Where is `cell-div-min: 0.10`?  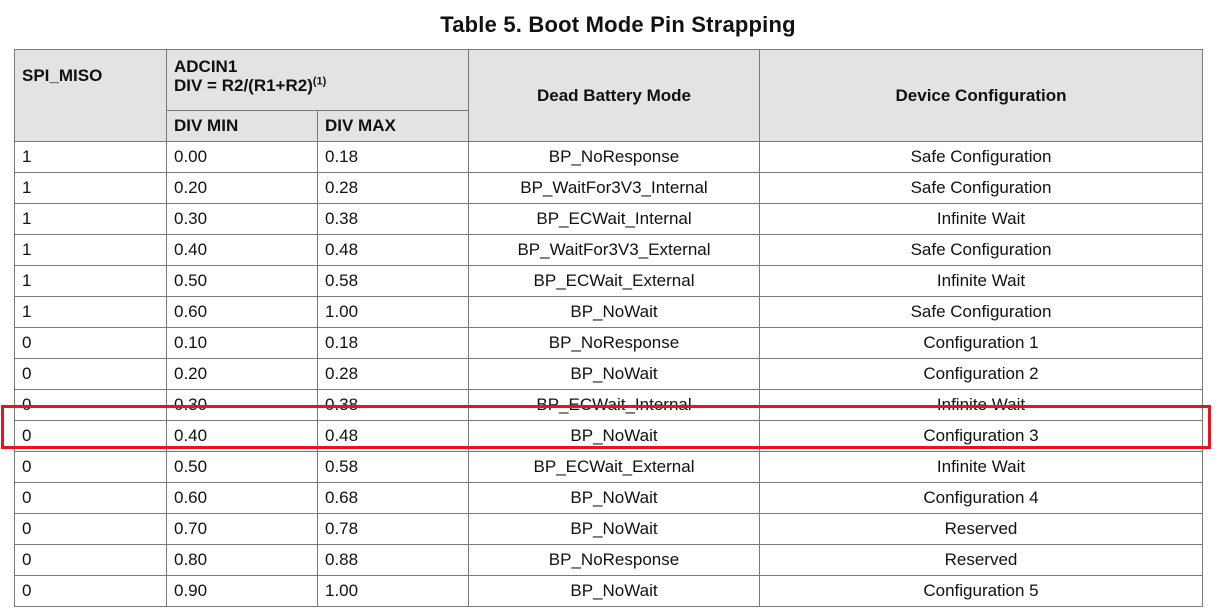
cell-div-min: 0.10 is located at coordinates (242, 343).